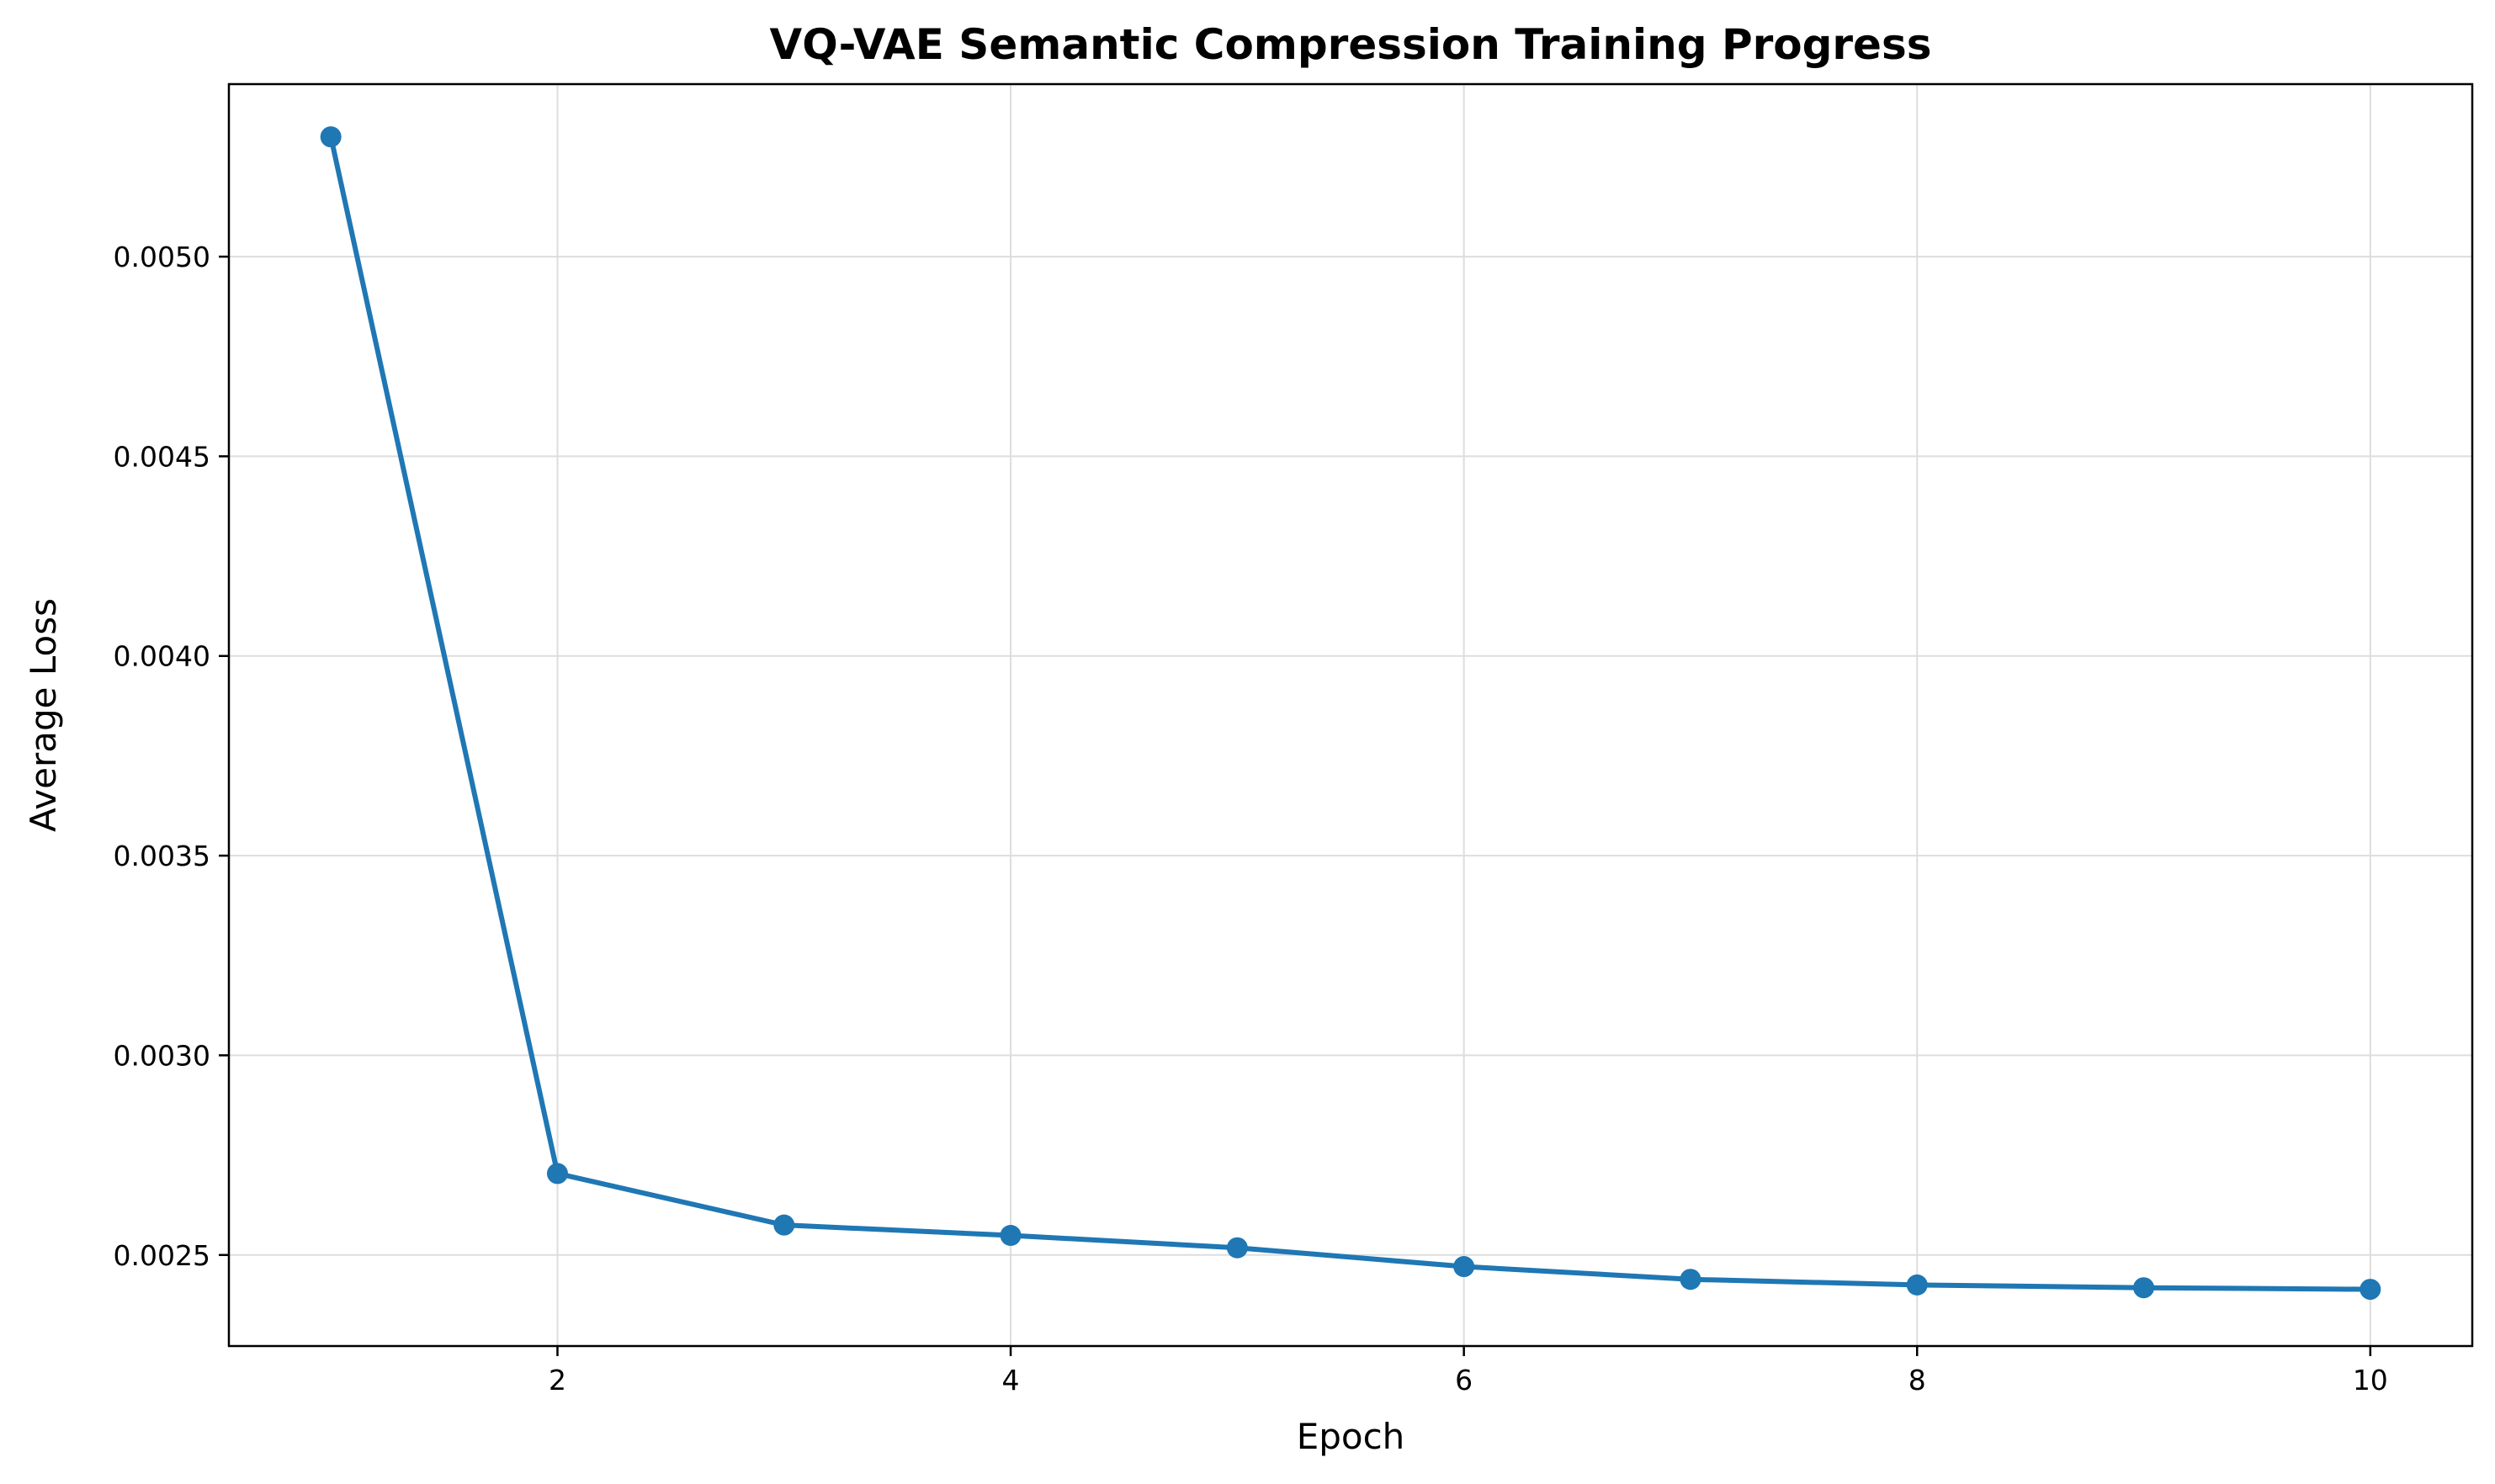 The width and height of the screenshot is (2495, 1484). Describe the element at coordinates (1464, 1380) in the screenshot. I see `x-tick-label: 6` at that location.